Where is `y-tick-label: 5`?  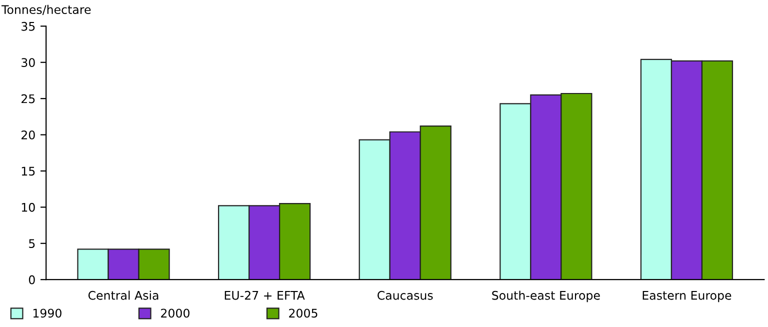 y-tick-label: 5 is located at coordinates (32, 243).